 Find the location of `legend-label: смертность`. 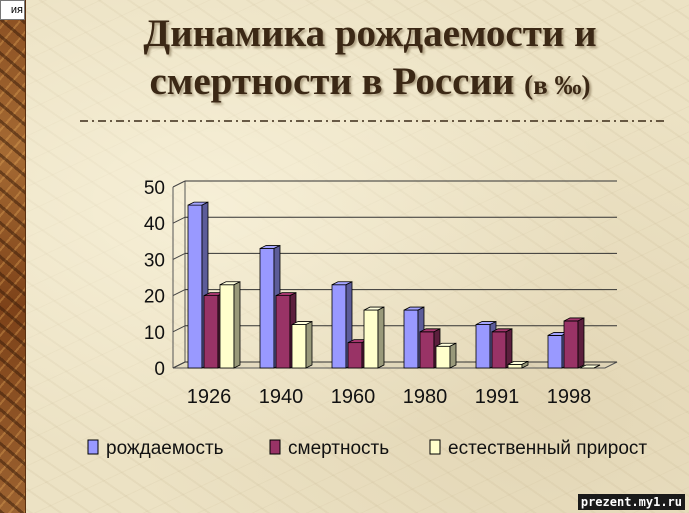

legend-label: смертность is located at coordinates (338, 448).